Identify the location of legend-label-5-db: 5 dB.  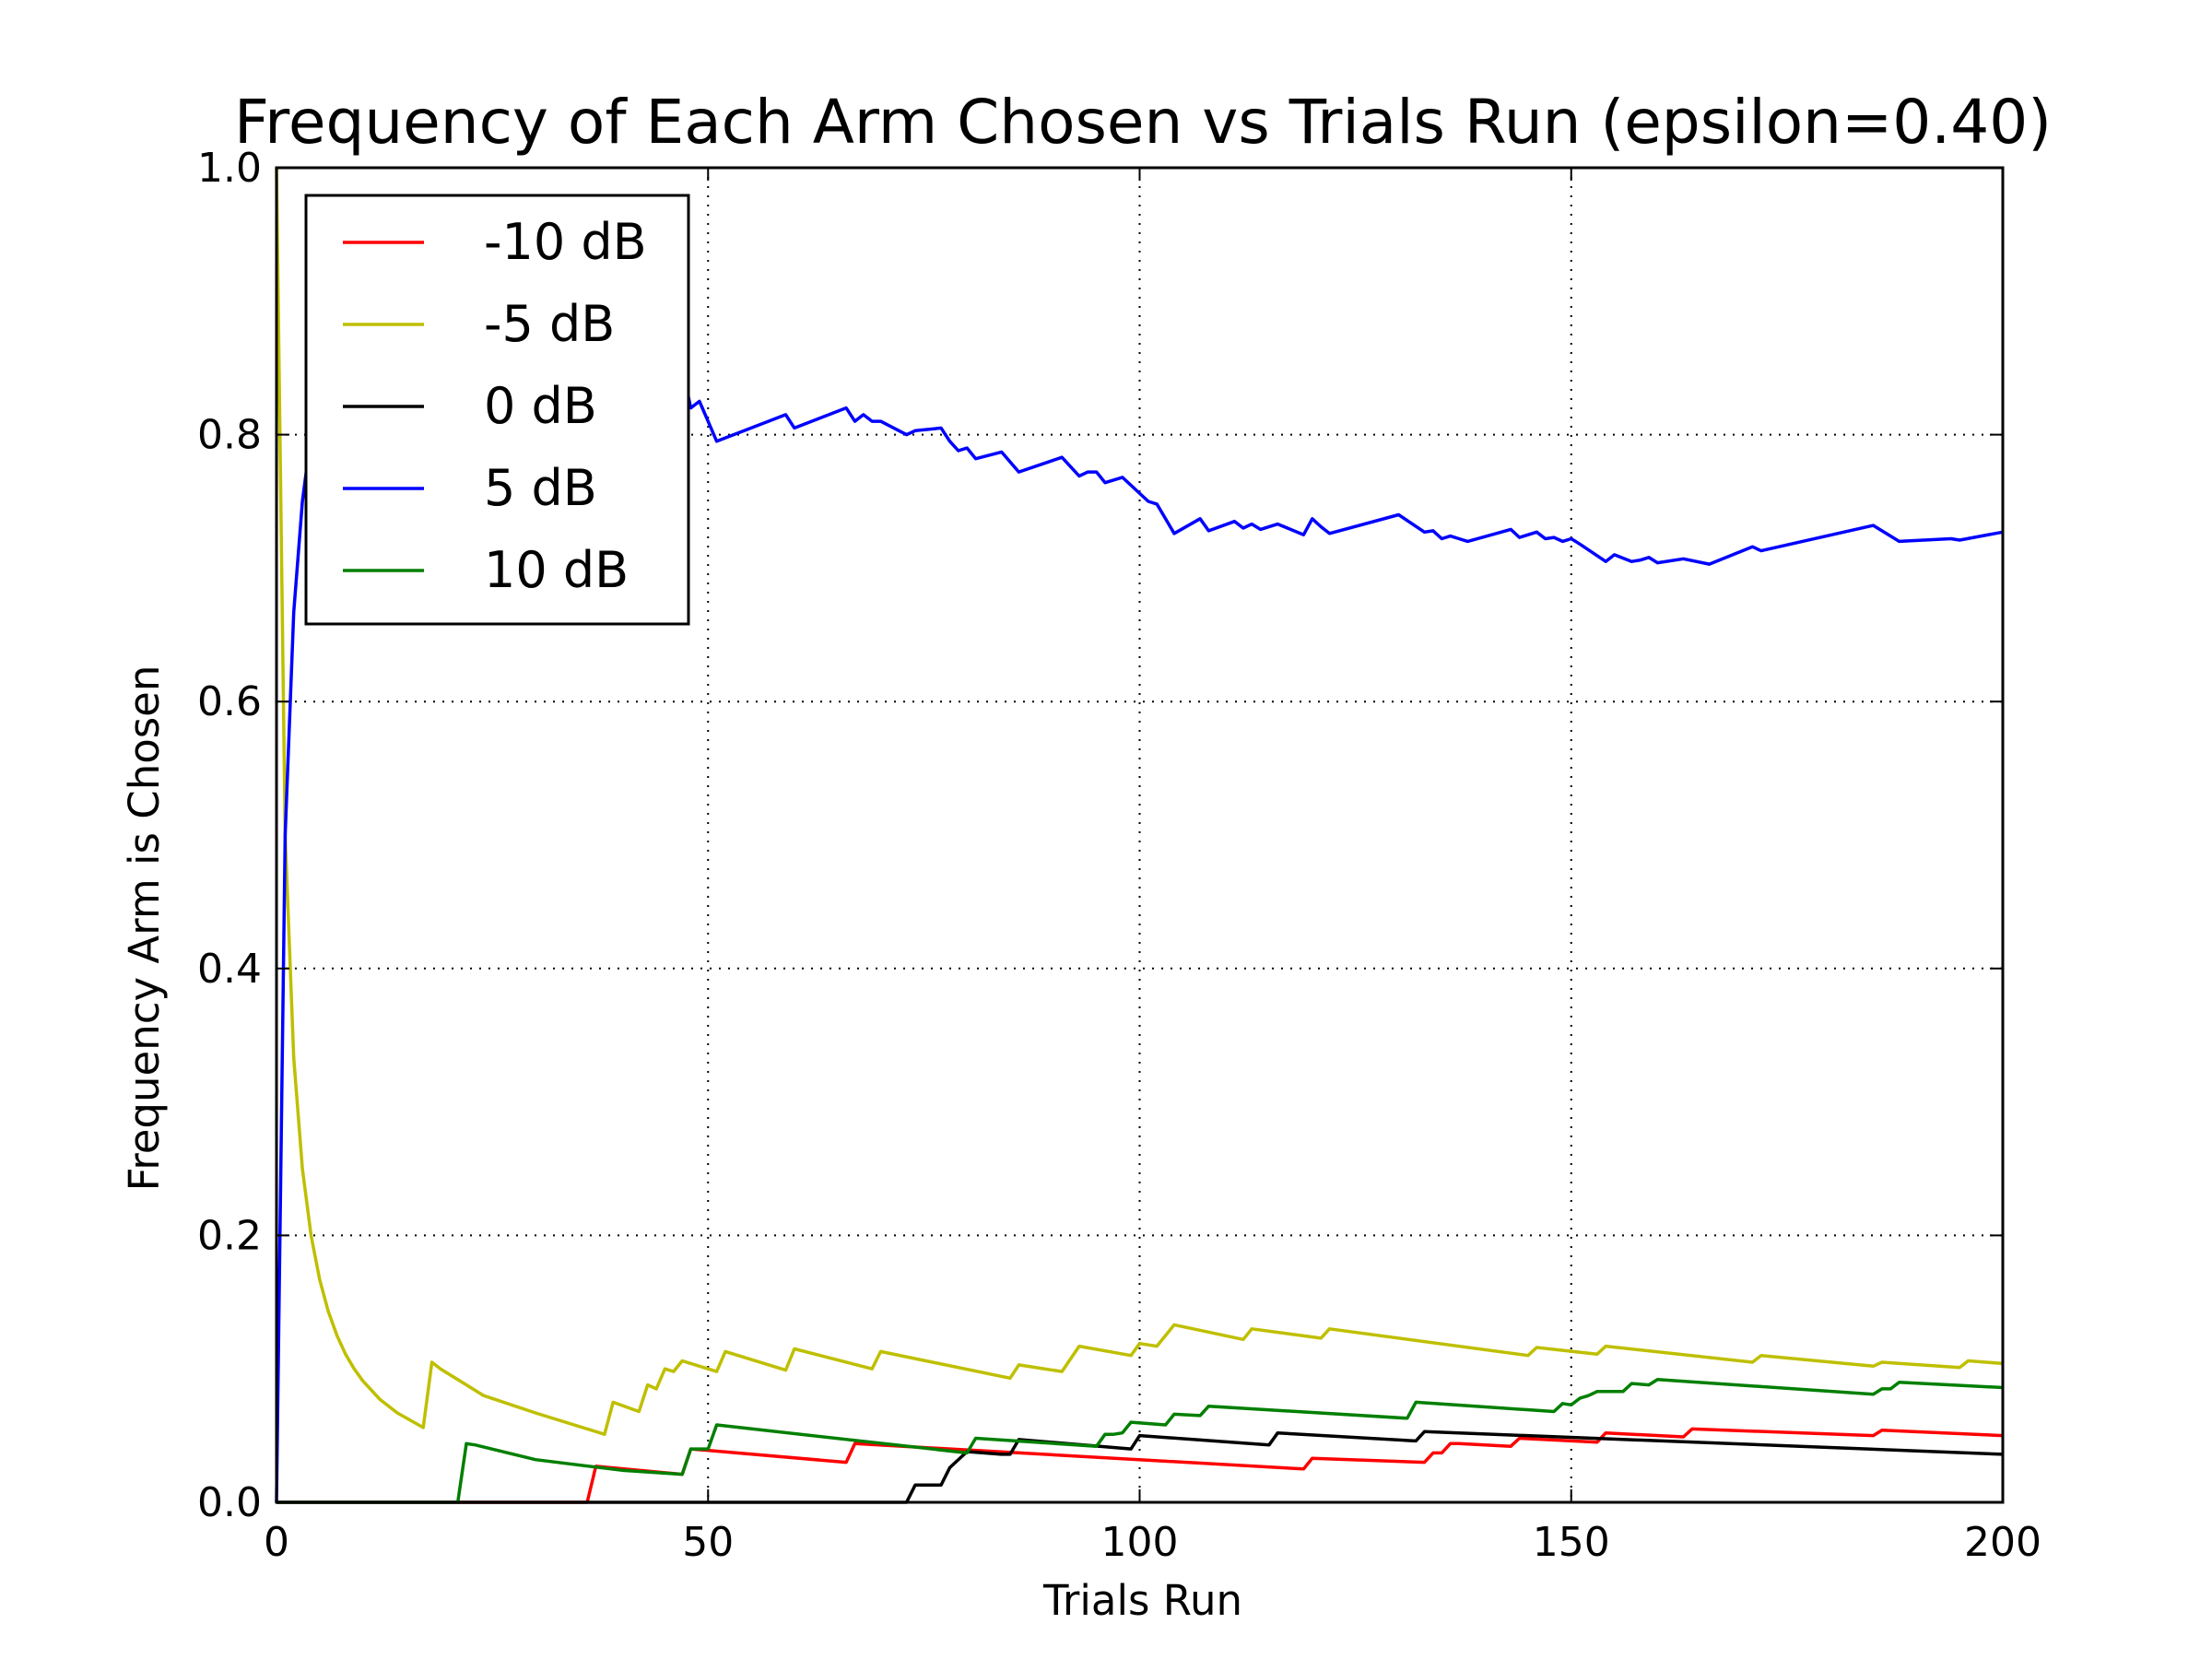
(540, 488).